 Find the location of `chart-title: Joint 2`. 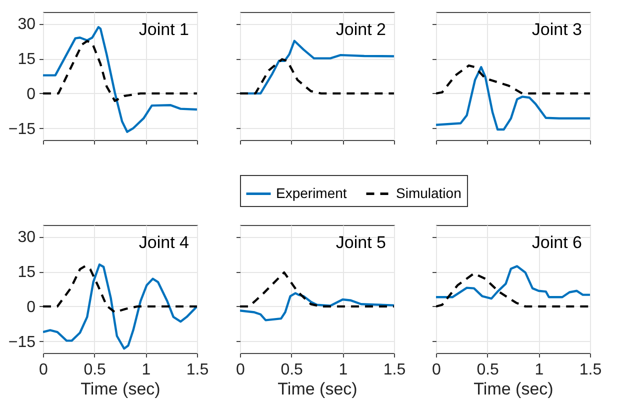

chart-title: Joint 2 is located at coordinates (361, 29).